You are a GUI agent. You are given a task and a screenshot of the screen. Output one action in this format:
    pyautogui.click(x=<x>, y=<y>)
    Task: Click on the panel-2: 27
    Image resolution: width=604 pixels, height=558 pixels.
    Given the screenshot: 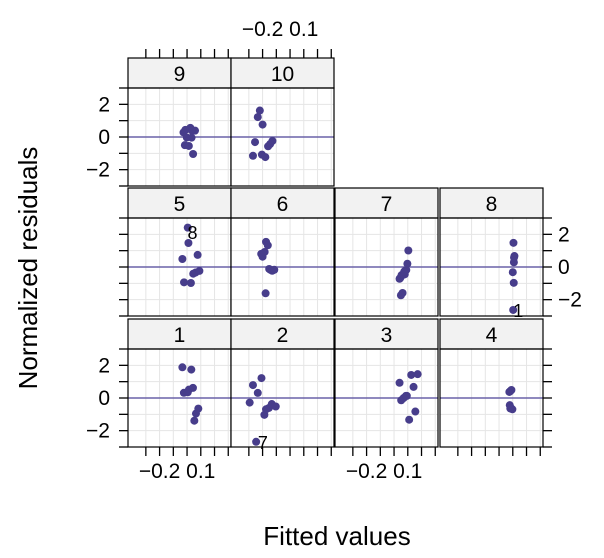 What is the action you would take?
    pyautogui.click(x=282, y=385)
    